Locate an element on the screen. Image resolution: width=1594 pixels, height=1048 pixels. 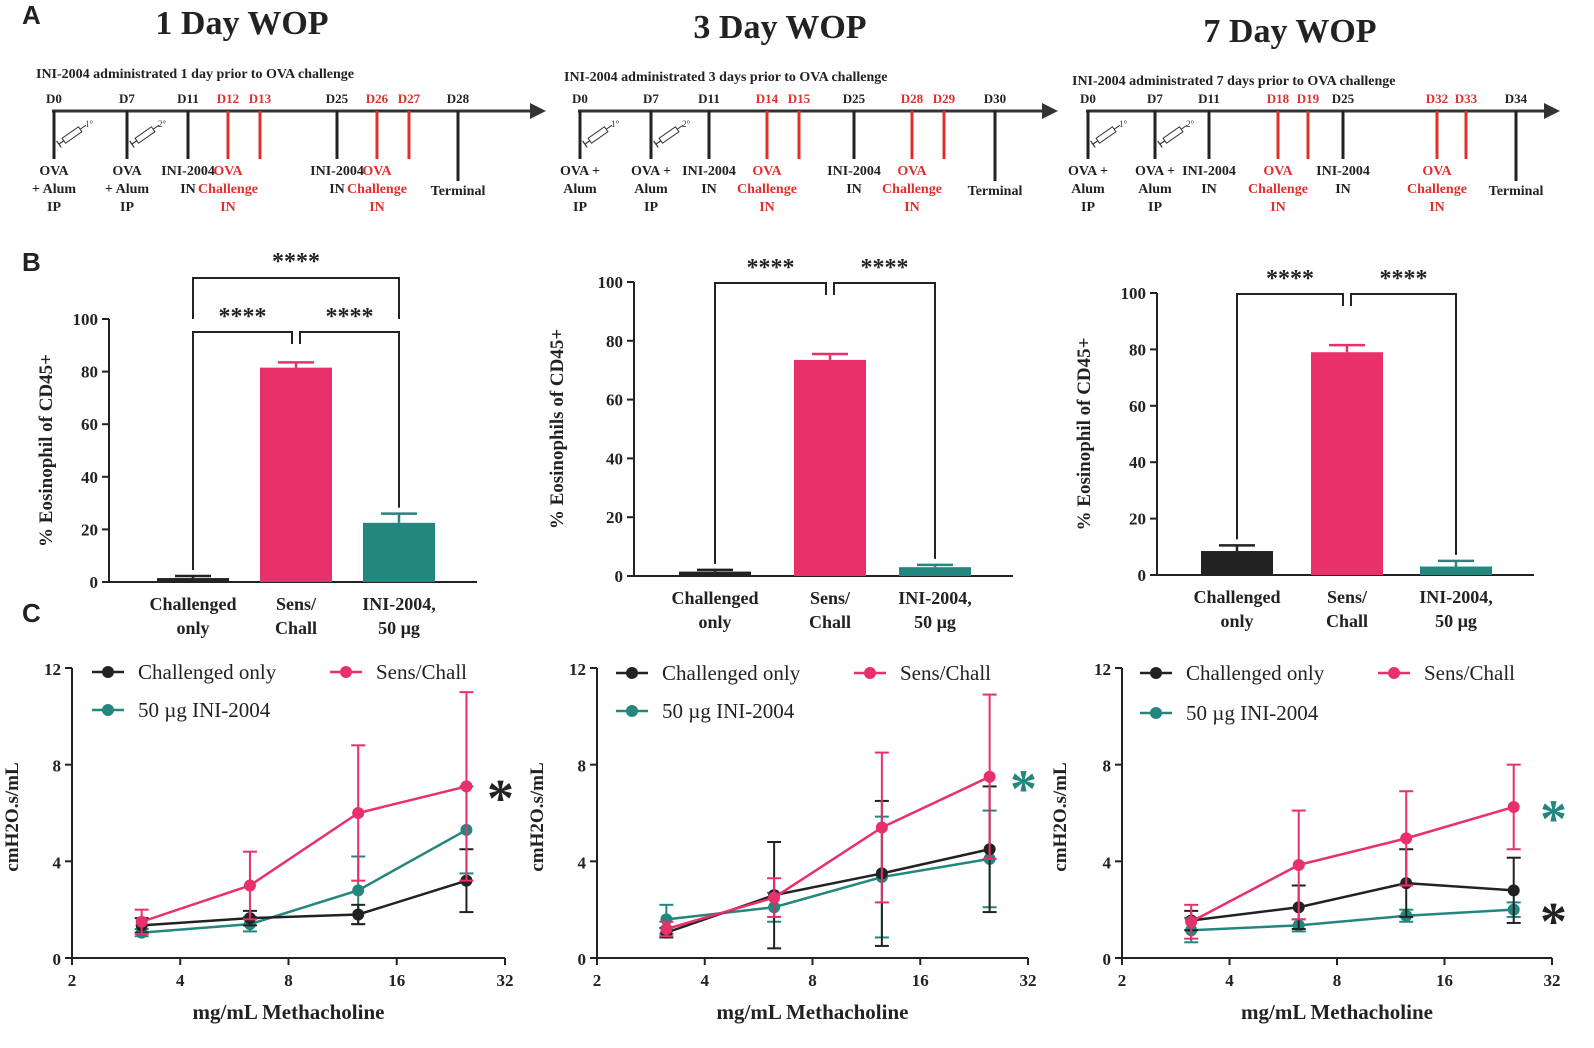
syringe-dose-label: 2° is located at coordinates (686, 124).